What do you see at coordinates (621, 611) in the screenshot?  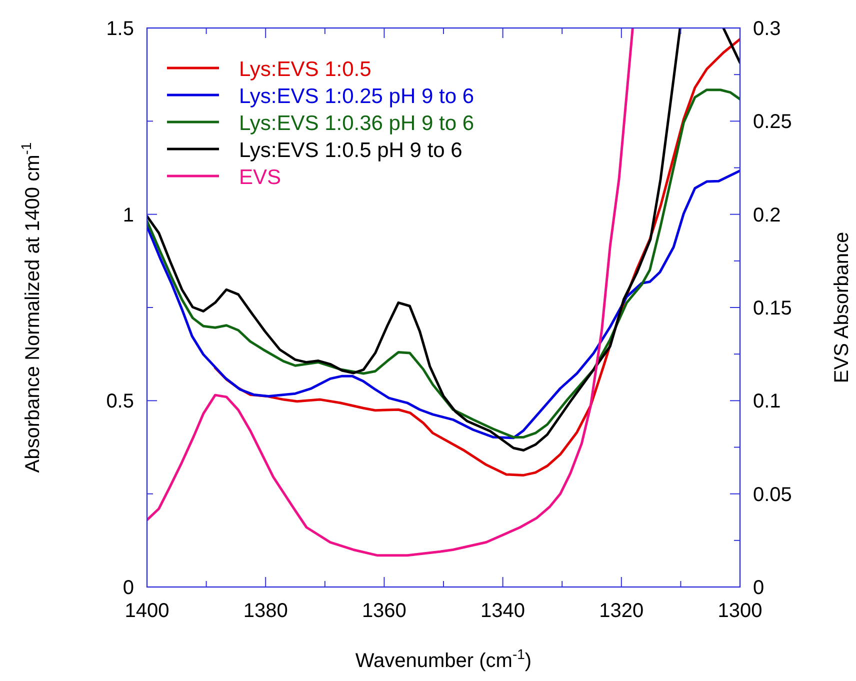 I see `x-tick-label: 1320` at bounding box center [621, 611].